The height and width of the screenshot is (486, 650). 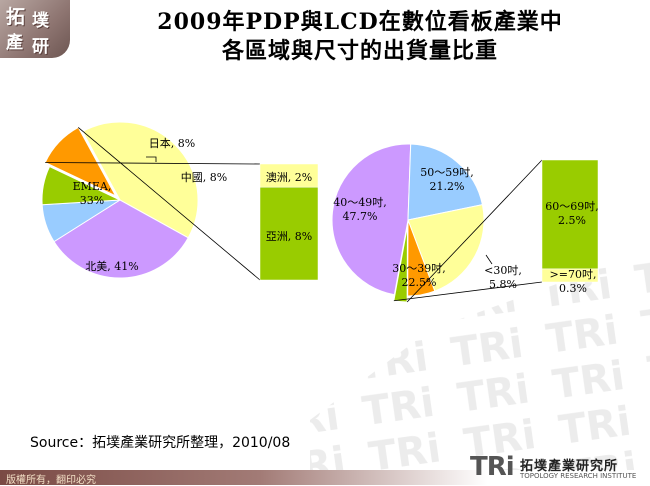 What do you see at coordinates (40, 21) in the screenshot?
I see `logo-char: 墣` at bounding box center [40, 21].